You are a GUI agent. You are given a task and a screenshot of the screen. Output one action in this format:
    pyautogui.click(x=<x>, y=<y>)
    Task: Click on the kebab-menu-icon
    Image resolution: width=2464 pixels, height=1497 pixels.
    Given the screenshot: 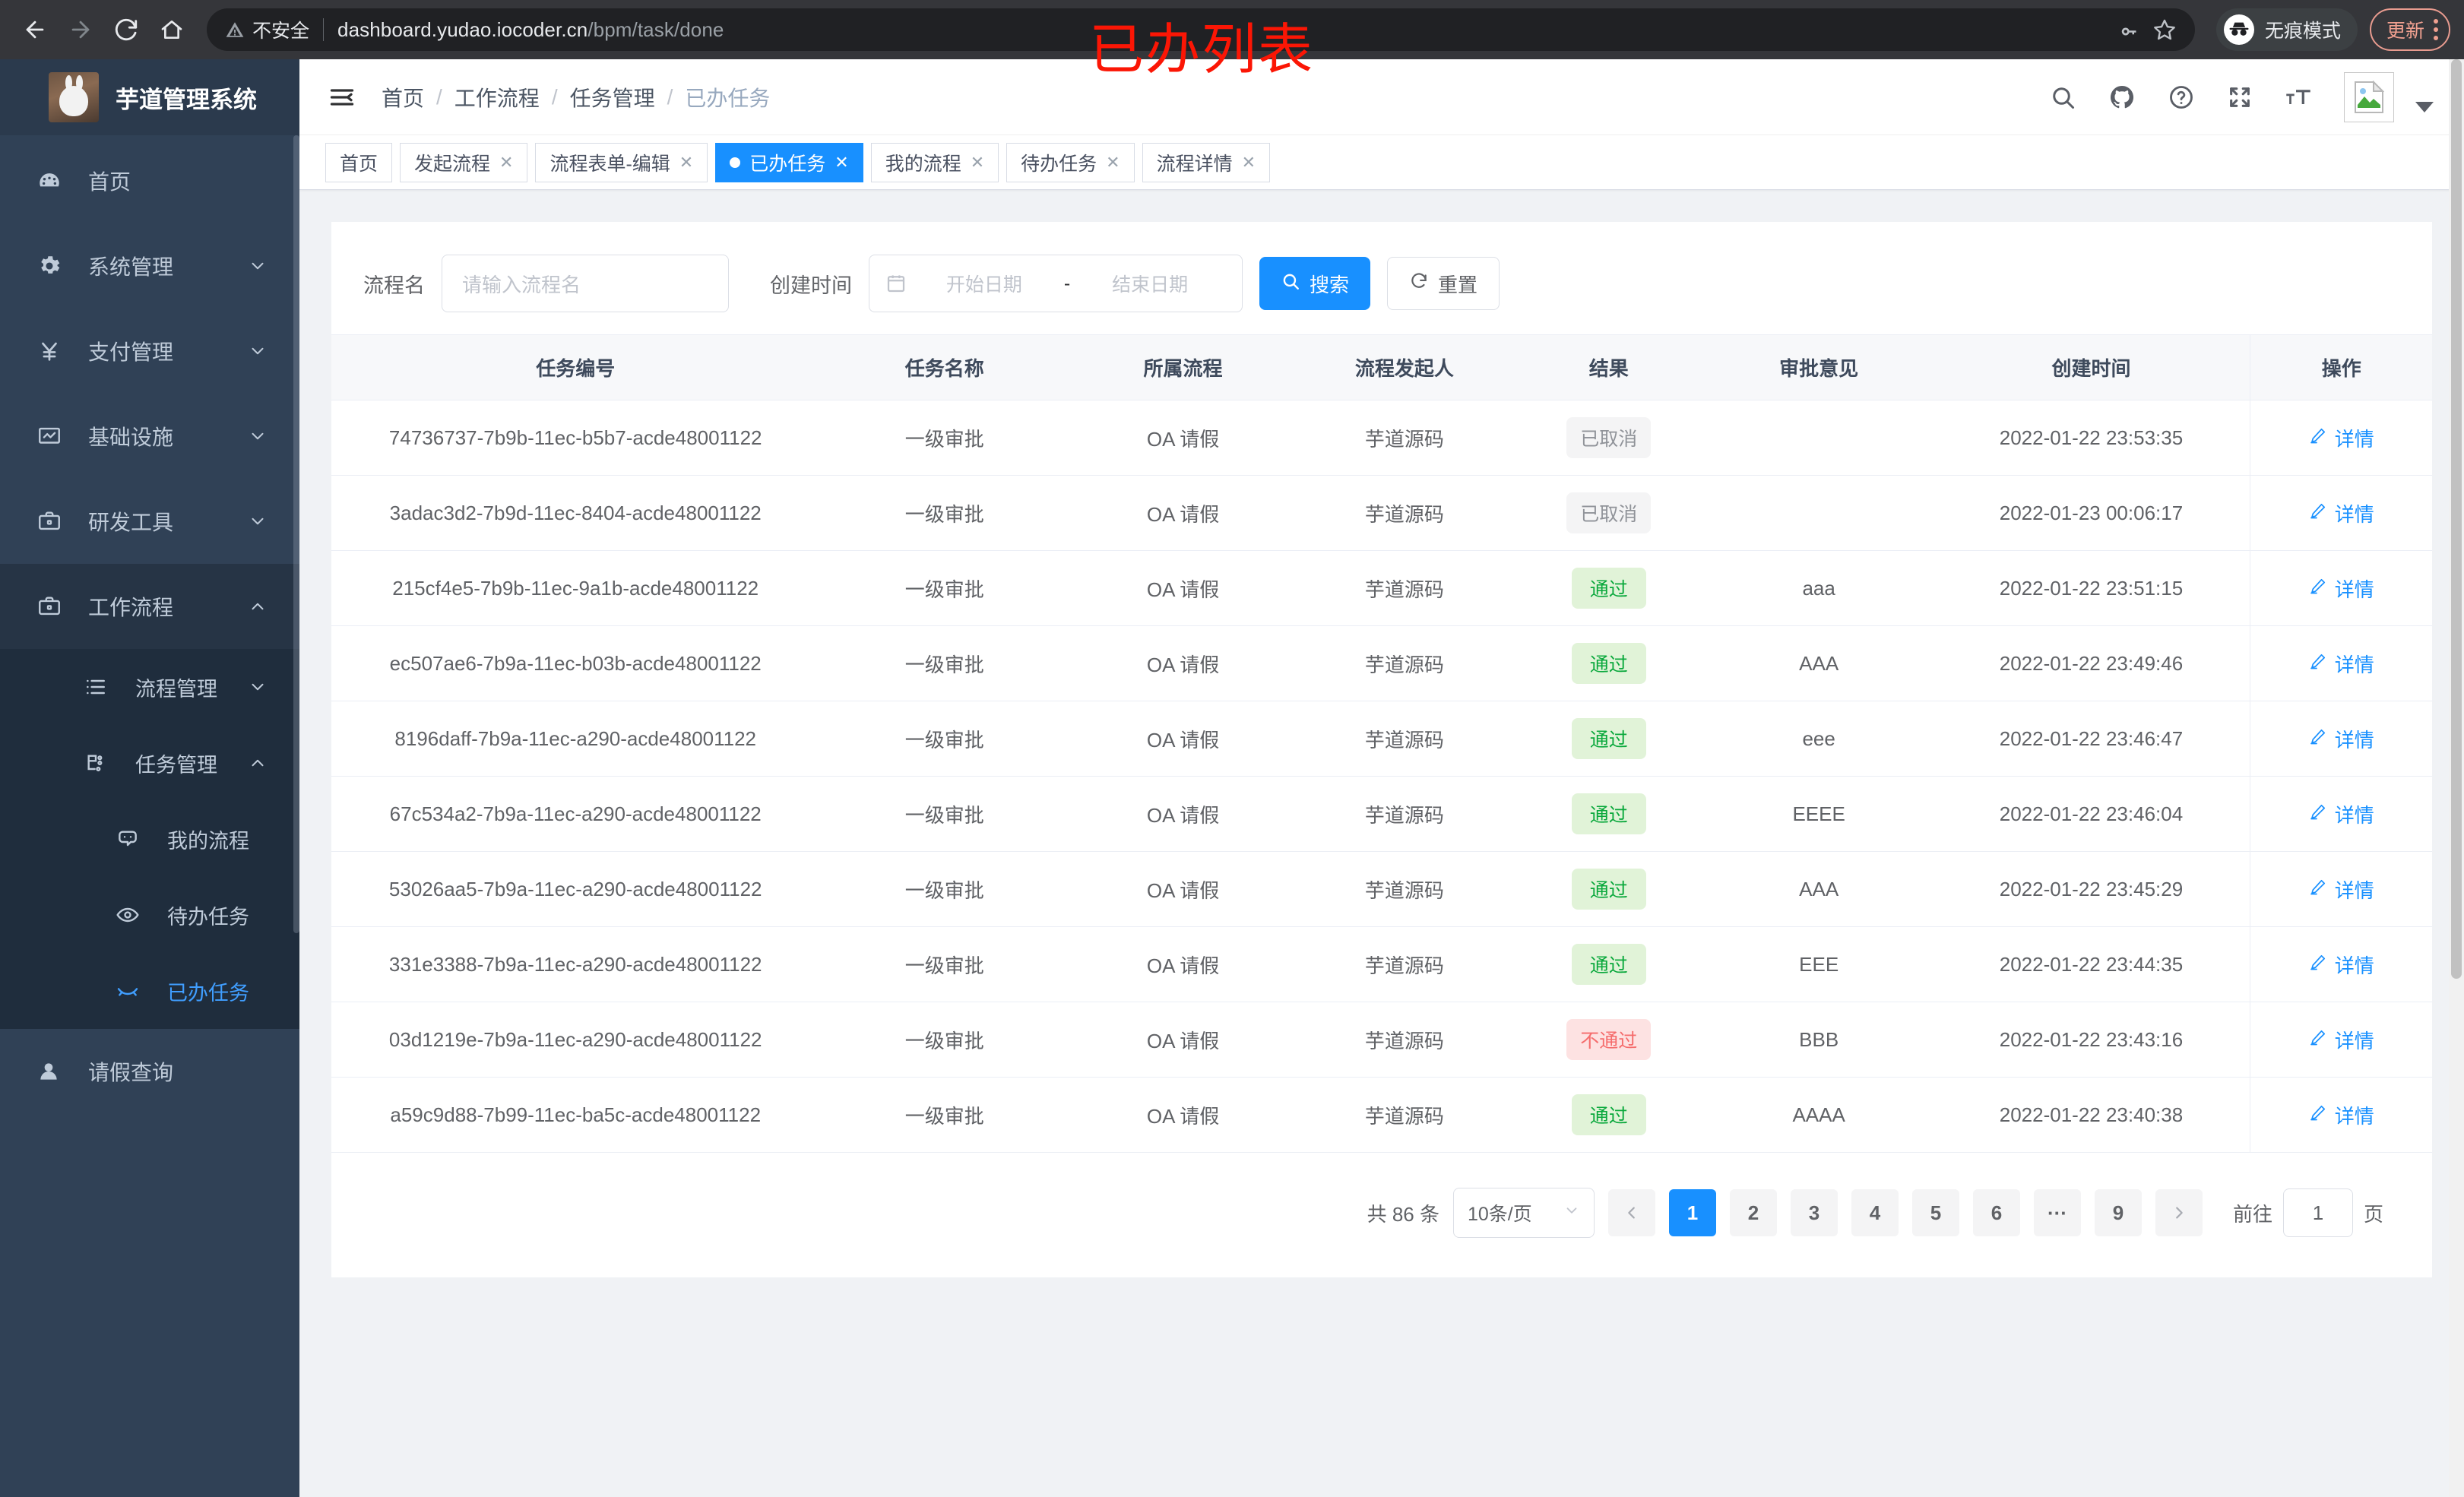 What is the action you would take?
    pyautogui.click(x=2436, y=29)
    